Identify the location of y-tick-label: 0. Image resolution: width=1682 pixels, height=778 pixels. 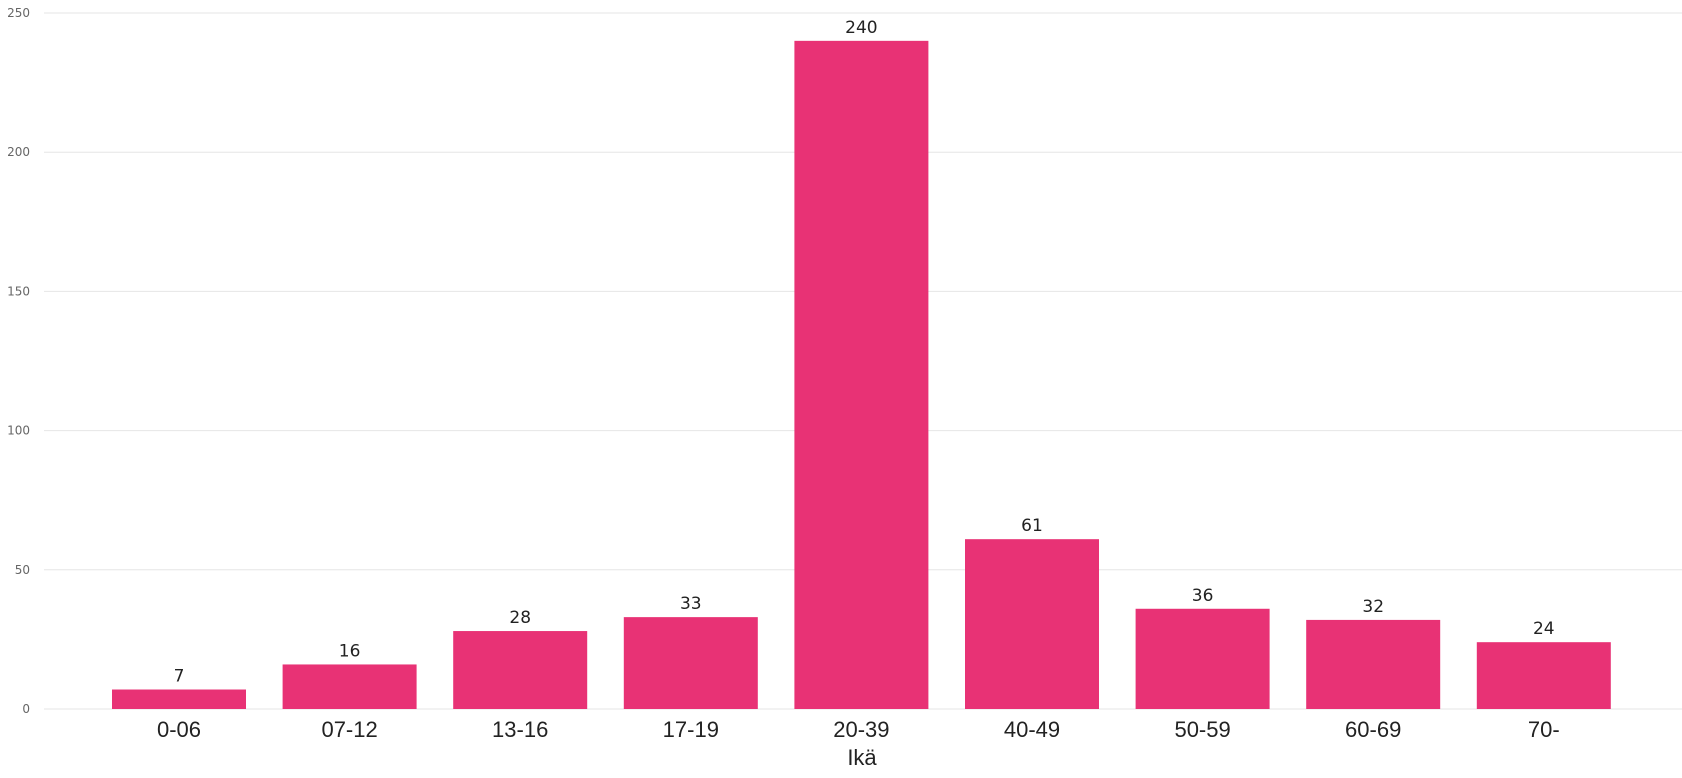
(26, 709).